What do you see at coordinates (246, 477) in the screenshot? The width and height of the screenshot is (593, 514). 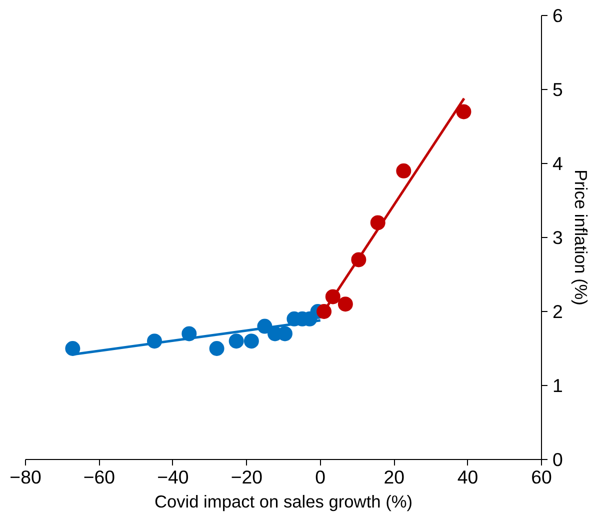 I see `x-tick-label: −20` at bounding box center [246, 477].